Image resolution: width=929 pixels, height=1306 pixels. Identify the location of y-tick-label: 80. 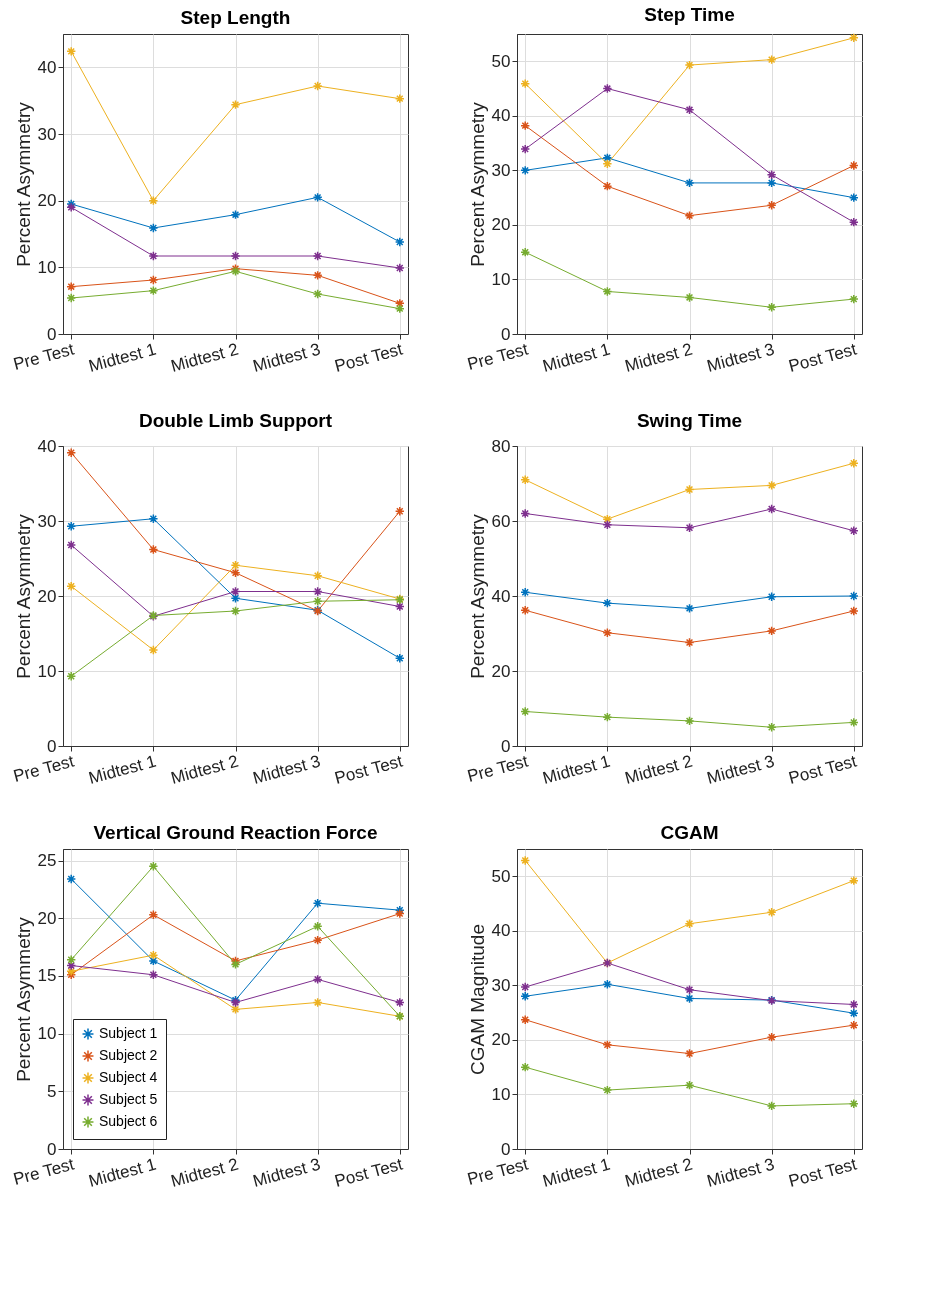
(501, 446).